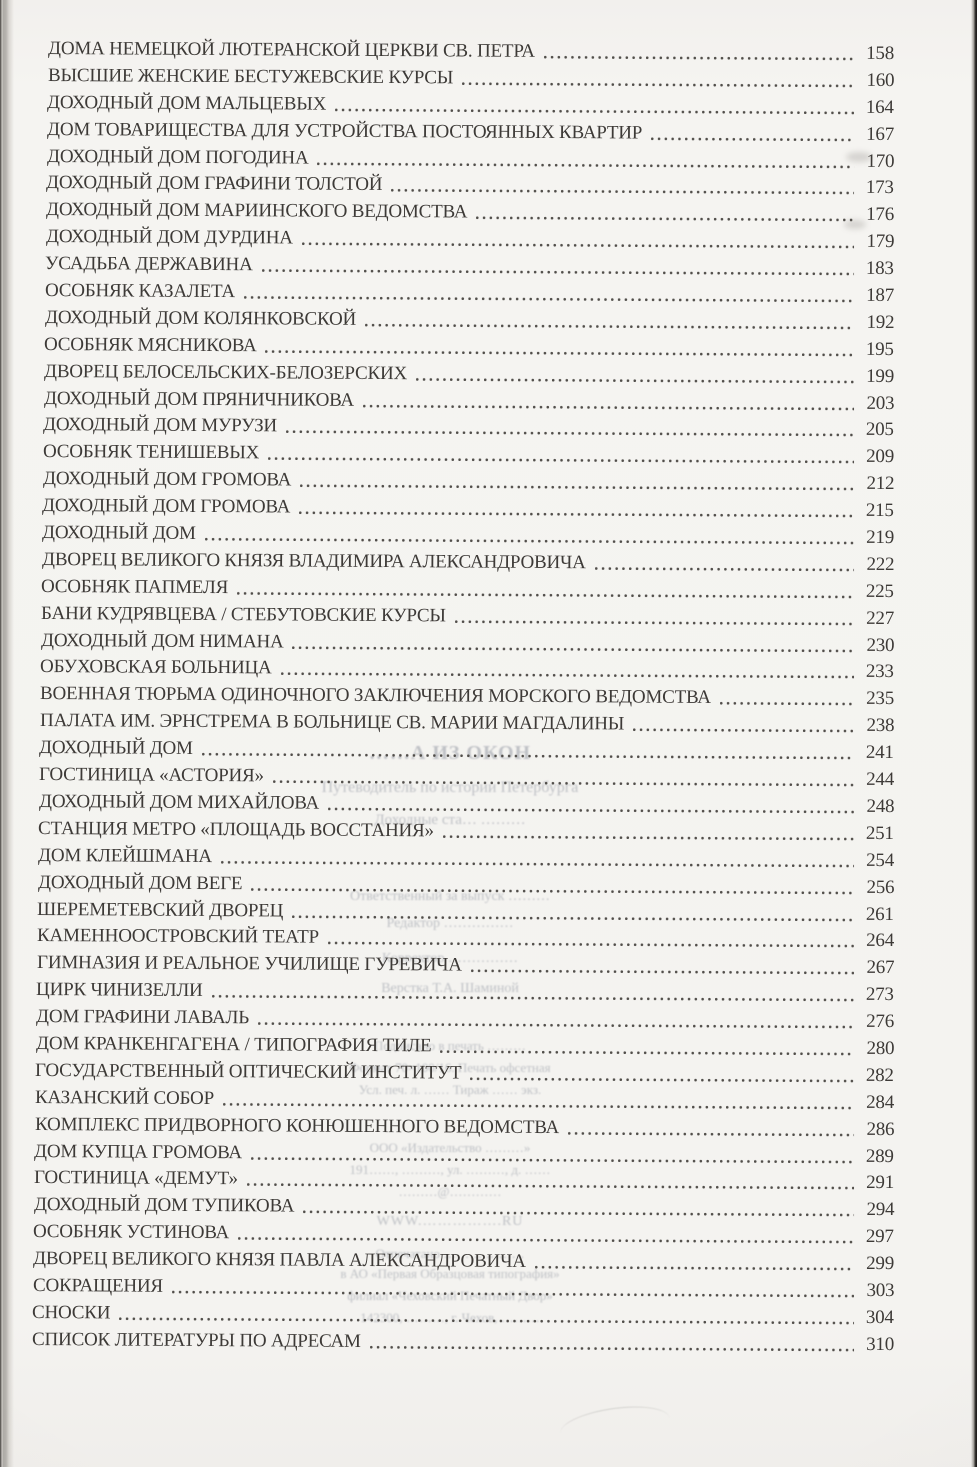 The image size is (977, 1467). Describe the element at coordinates (880, 268) in the screenshot. I see `toc-entry-page-number: 183` at that location.